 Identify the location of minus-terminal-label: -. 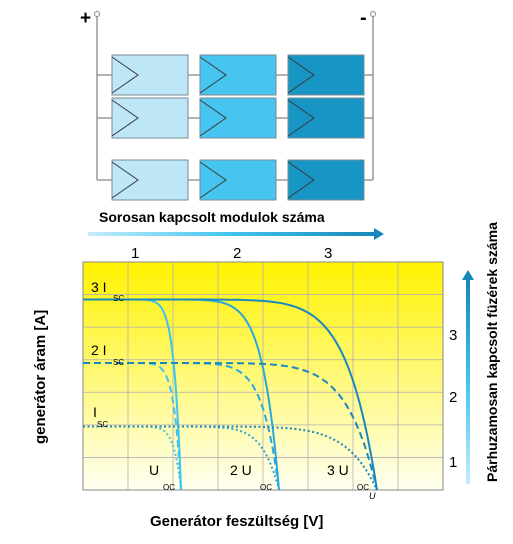
(363, 18).